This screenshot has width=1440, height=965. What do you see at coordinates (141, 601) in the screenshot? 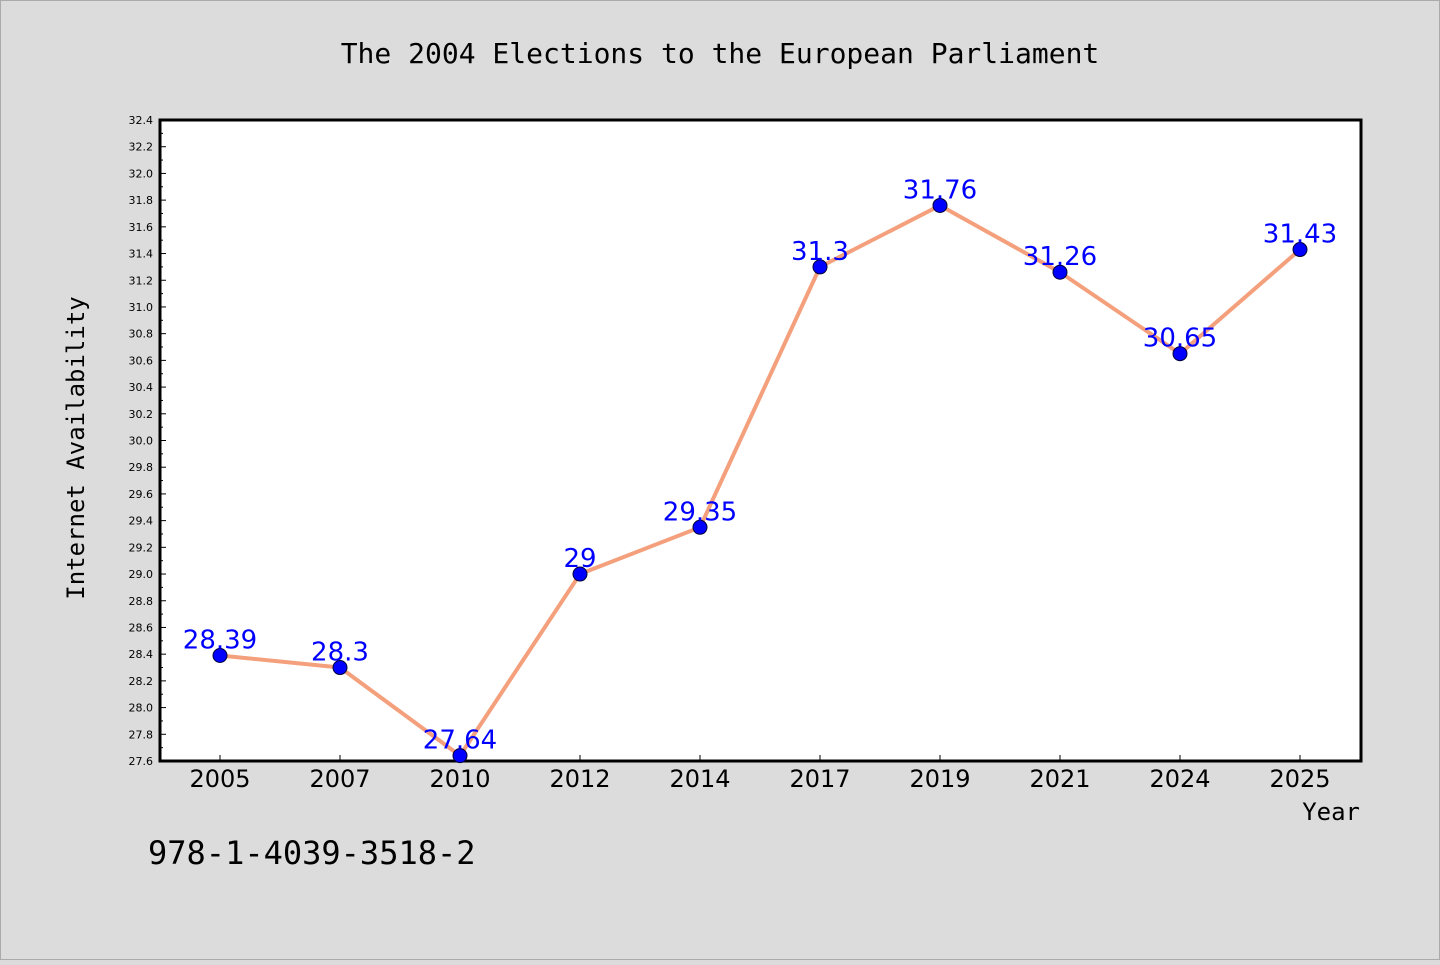
I see `y-tick-label: 28.8` at bounding box center [141, 601].